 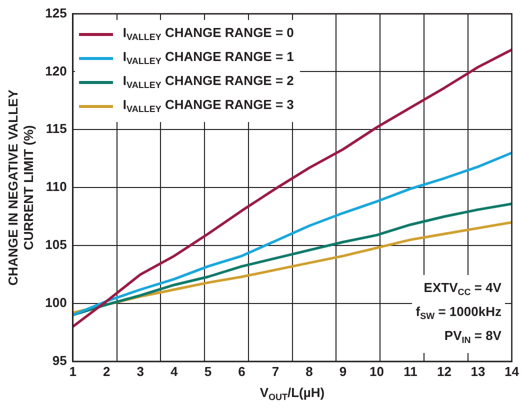 I want to click on y-tick-label: 105, so click(x=56, y=244).